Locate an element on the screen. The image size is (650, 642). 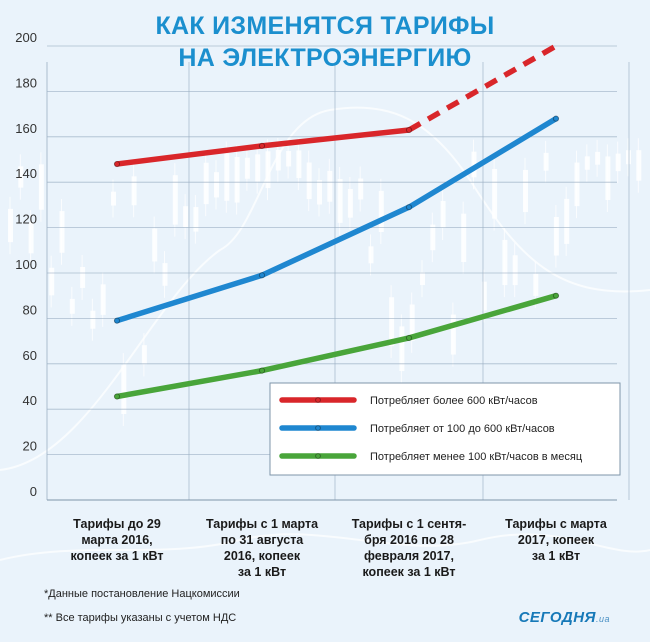
x-tick-label: Тарифы с марта 2017, копеек за 1 кВт is located at coordinates (556, 540).